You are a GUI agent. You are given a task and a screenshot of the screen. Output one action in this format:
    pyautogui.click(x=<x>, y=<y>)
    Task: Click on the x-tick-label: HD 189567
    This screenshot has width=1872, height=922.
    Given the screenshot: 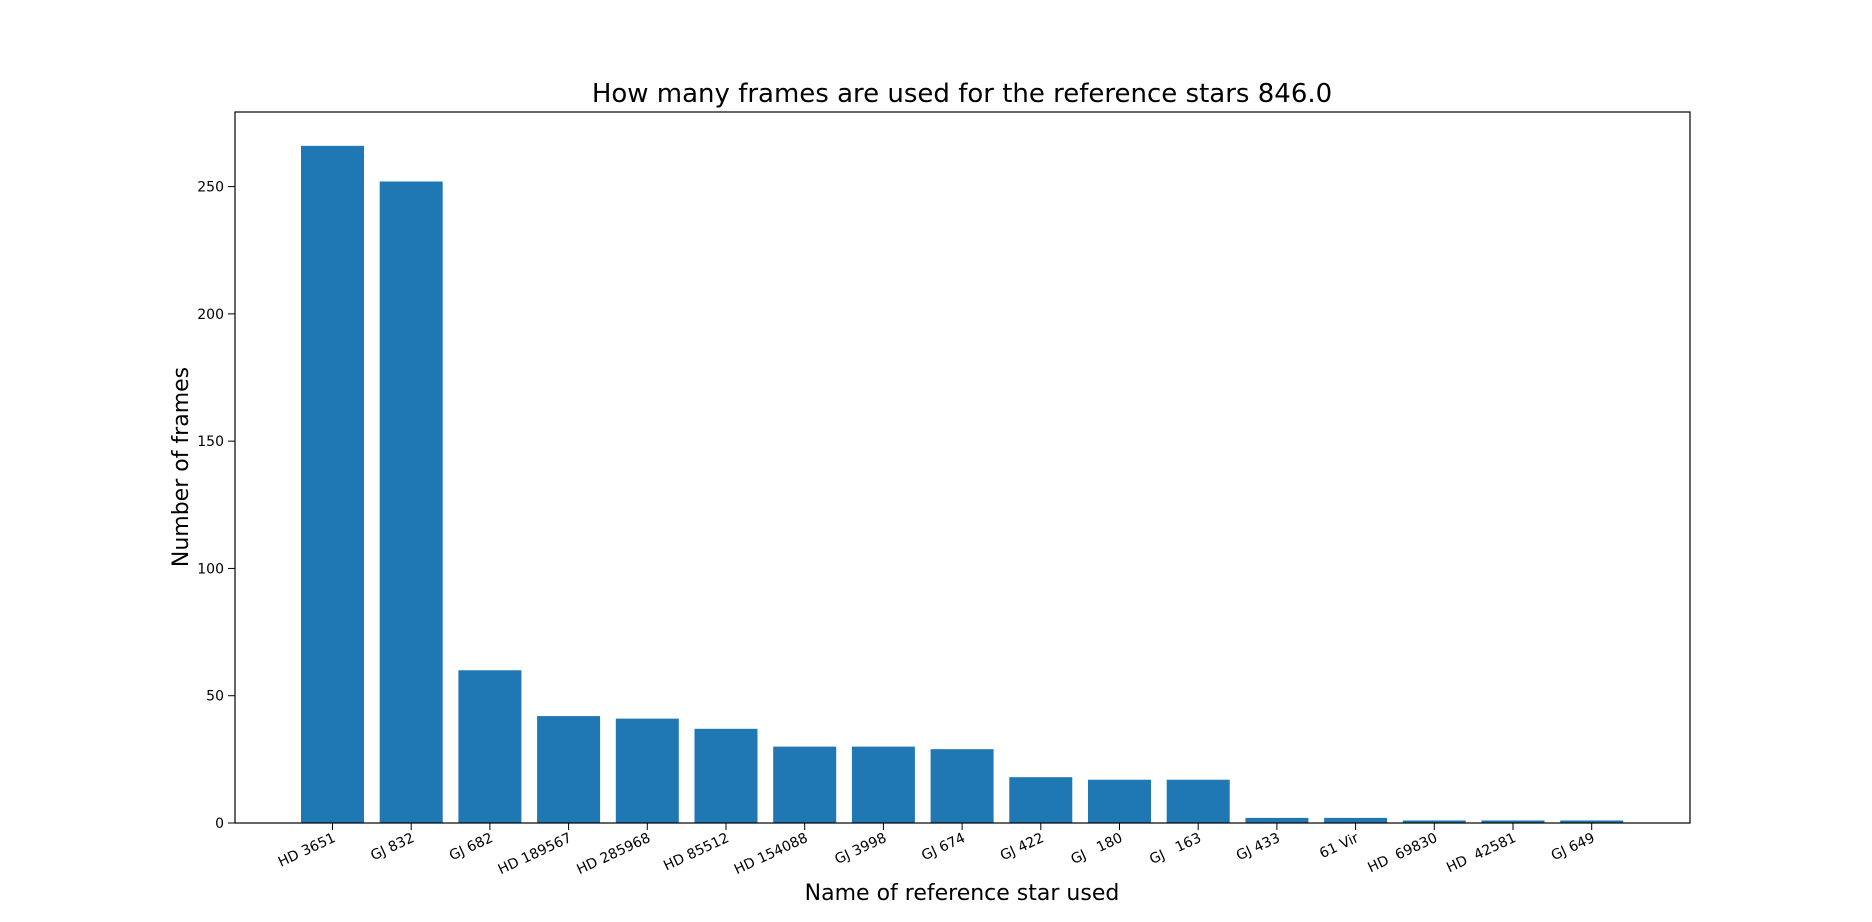 What is the action you would take?
    pyautogui.click(x=535, y=854)
    